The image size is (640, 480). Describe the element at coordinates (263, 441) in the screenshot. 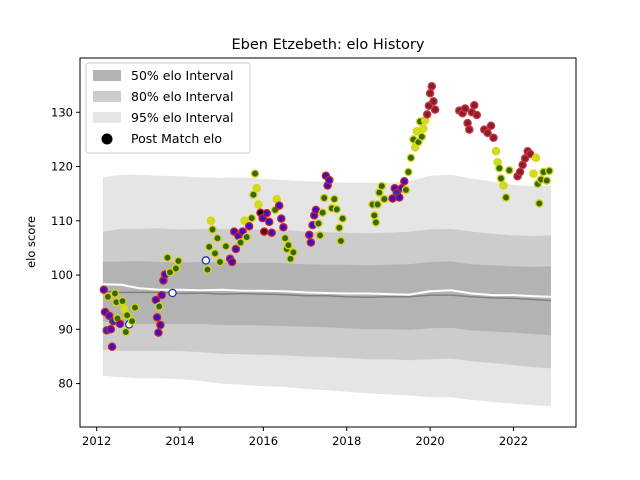

I see `x-tick-label: 2016` at that location.